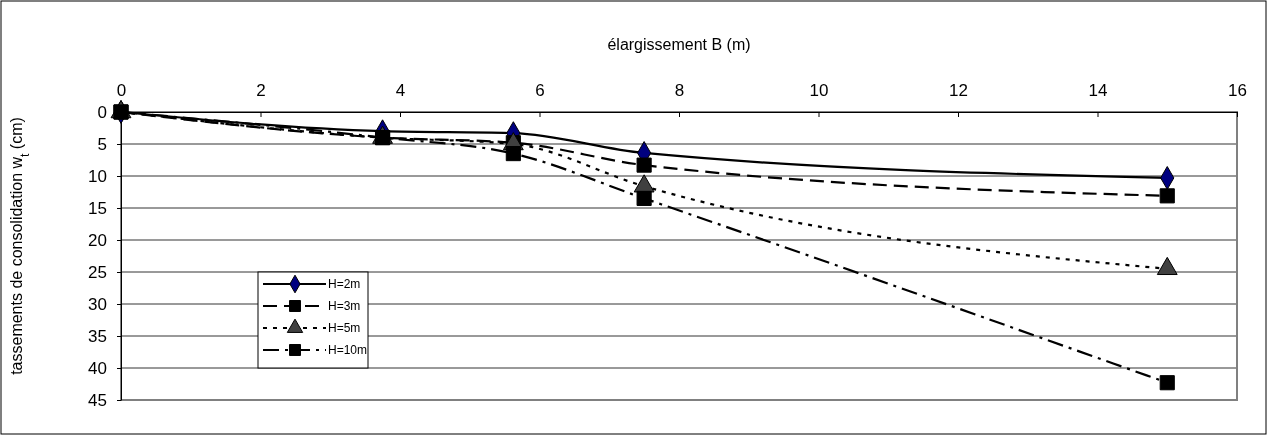  What do you see at coordinates (344, 328) in the screenshot?
I see `legend-label: H=5m` at bounding box center [344, 328].